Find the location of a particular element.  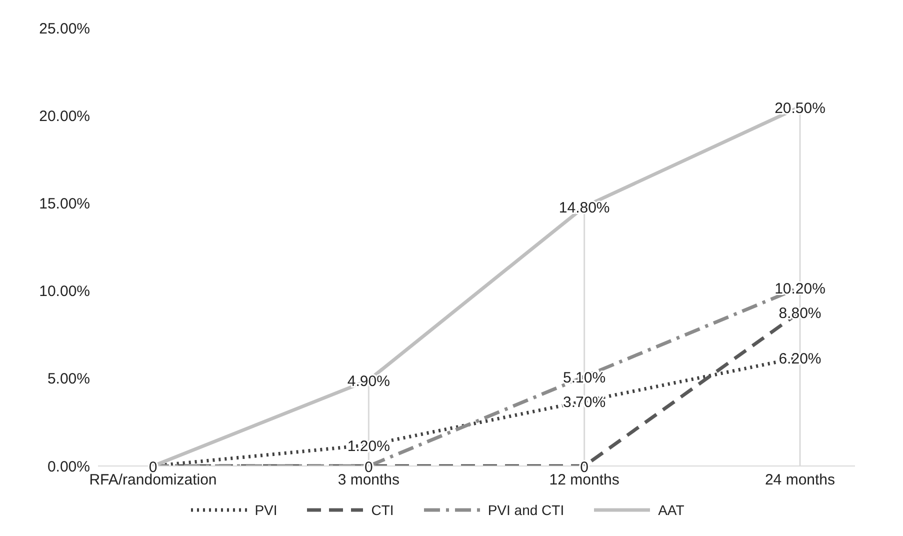

legend-label: CTI is located at coordinates (382, 510).